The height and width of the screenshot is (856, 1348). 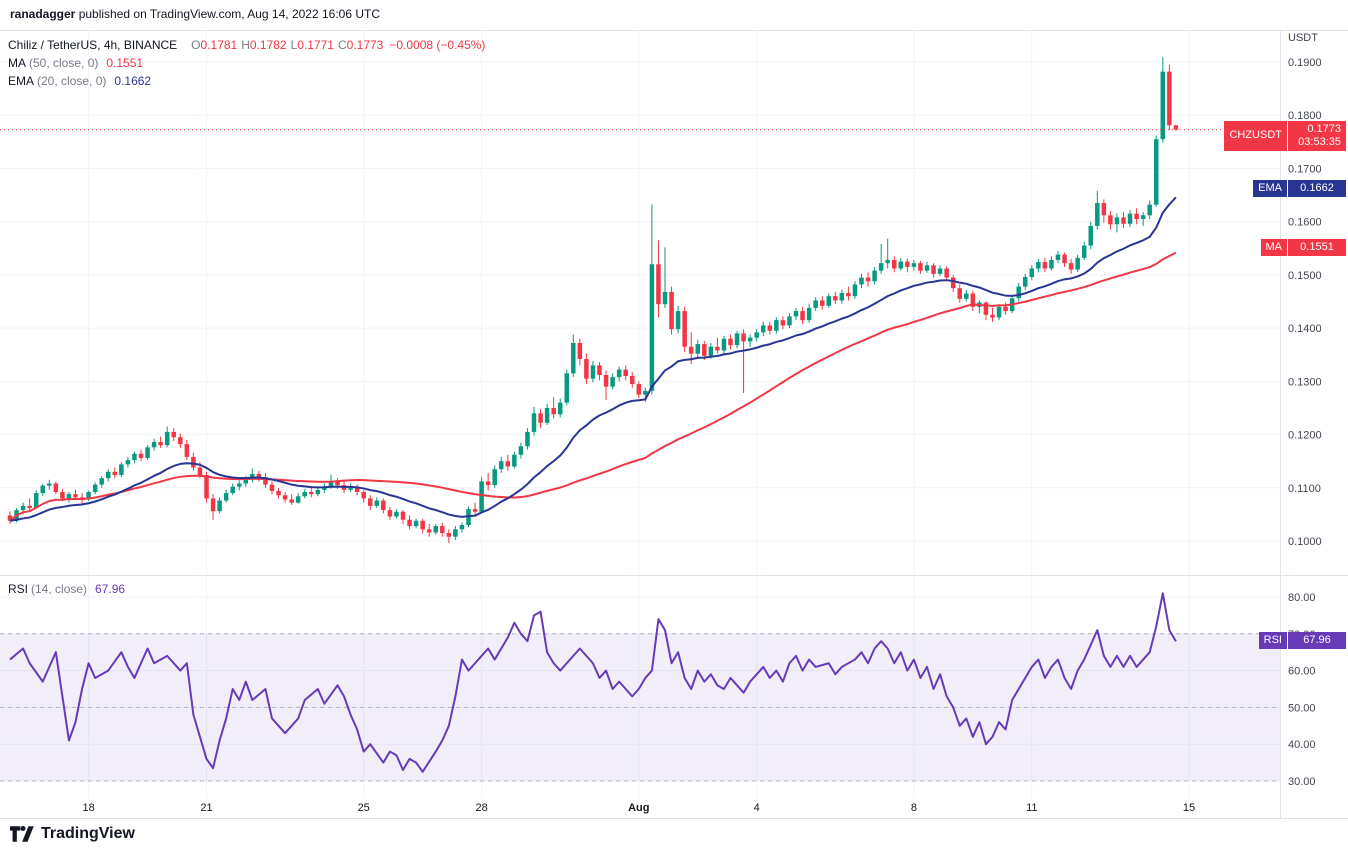 What do you see at coordinates (18, 589) in the screenshot?
I see `rsi-indicator-name: RSI` at bounding box center [18, 589].